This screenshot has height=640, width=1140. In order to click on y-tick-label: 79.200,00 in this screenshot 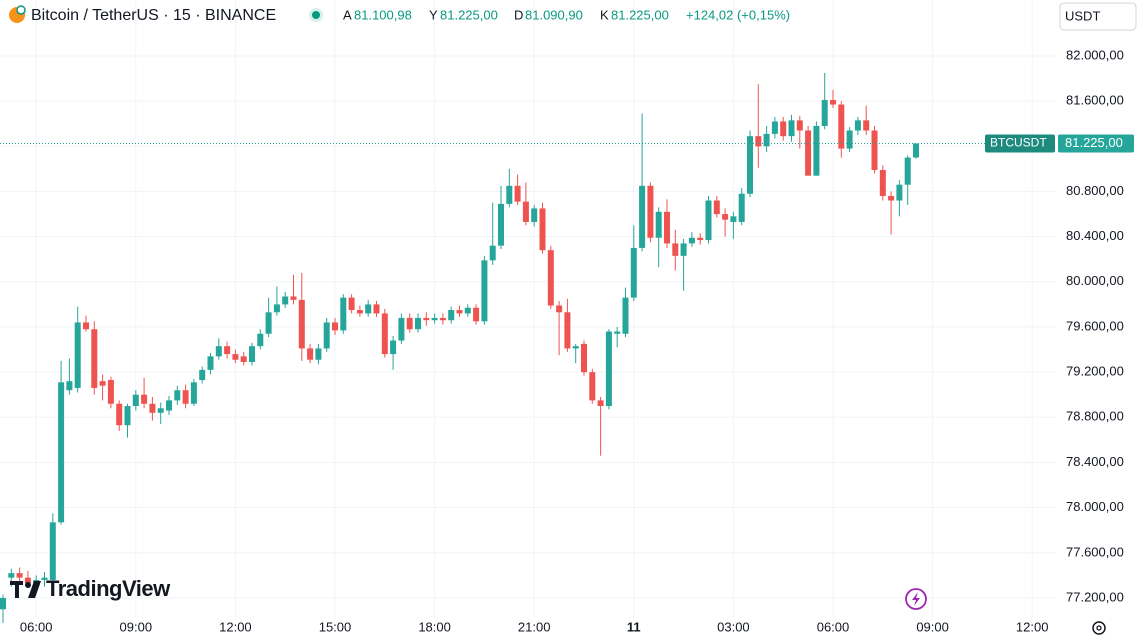, I will do `click(1095, 371)`.